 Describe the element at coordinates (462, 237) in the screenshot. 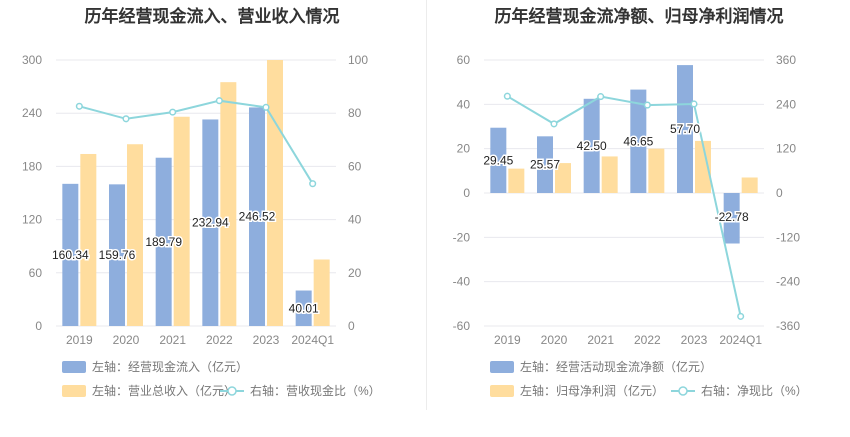

I see `y-left-tick-label: -20` at that location.